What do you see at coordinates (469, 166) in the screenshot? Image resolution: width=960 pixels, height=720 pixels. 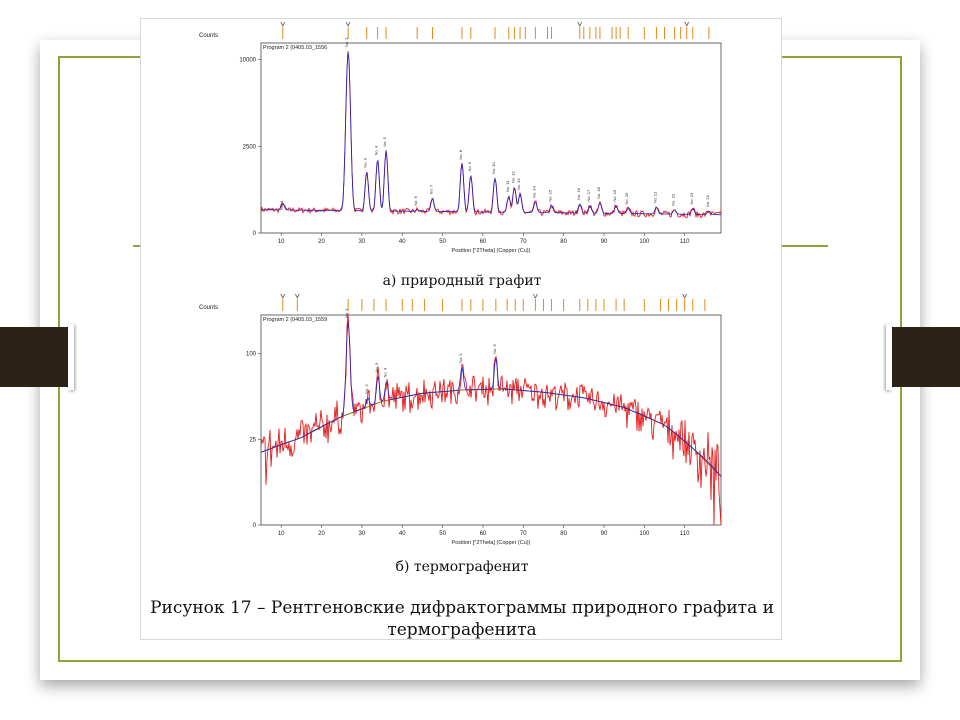 I see `peak-label: No. 9` at bounding box center [469, 166].